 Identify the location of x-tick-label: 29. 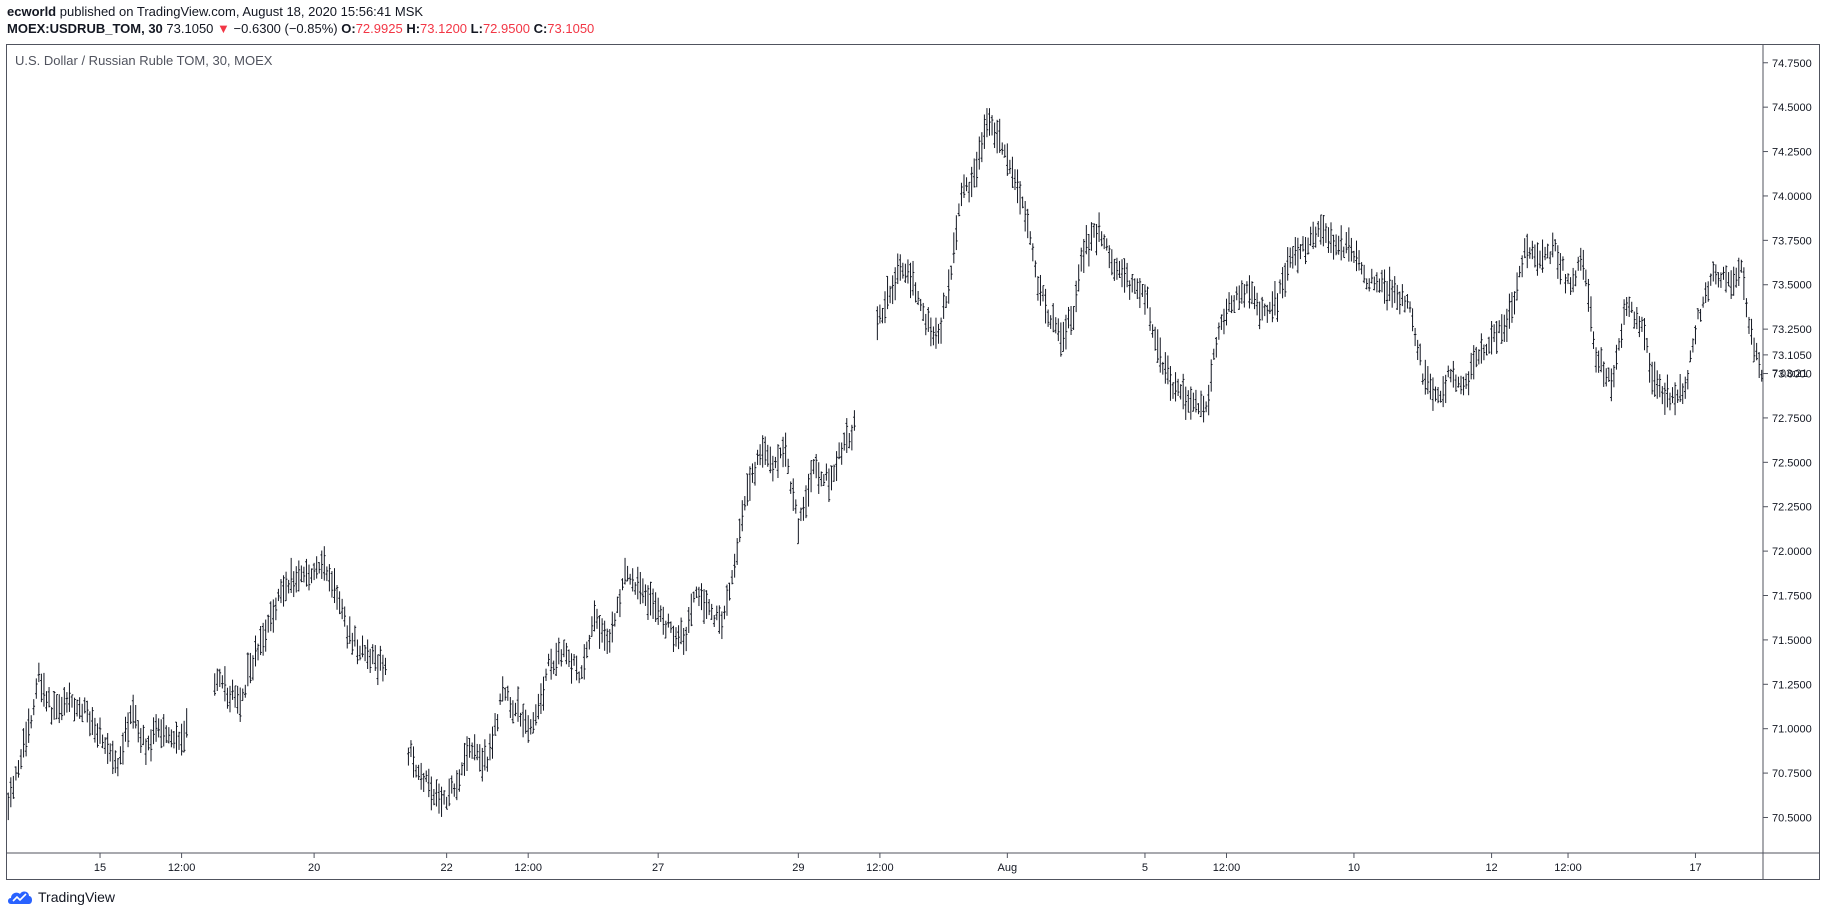
(798, 868).